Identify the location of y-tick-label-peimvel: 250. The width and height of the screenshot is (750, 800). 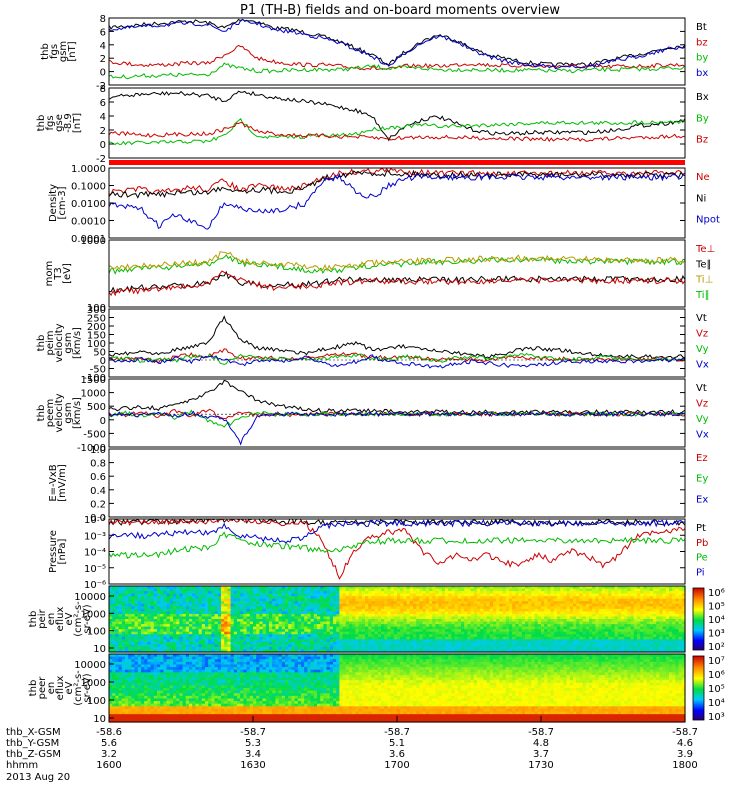
(96, 319).